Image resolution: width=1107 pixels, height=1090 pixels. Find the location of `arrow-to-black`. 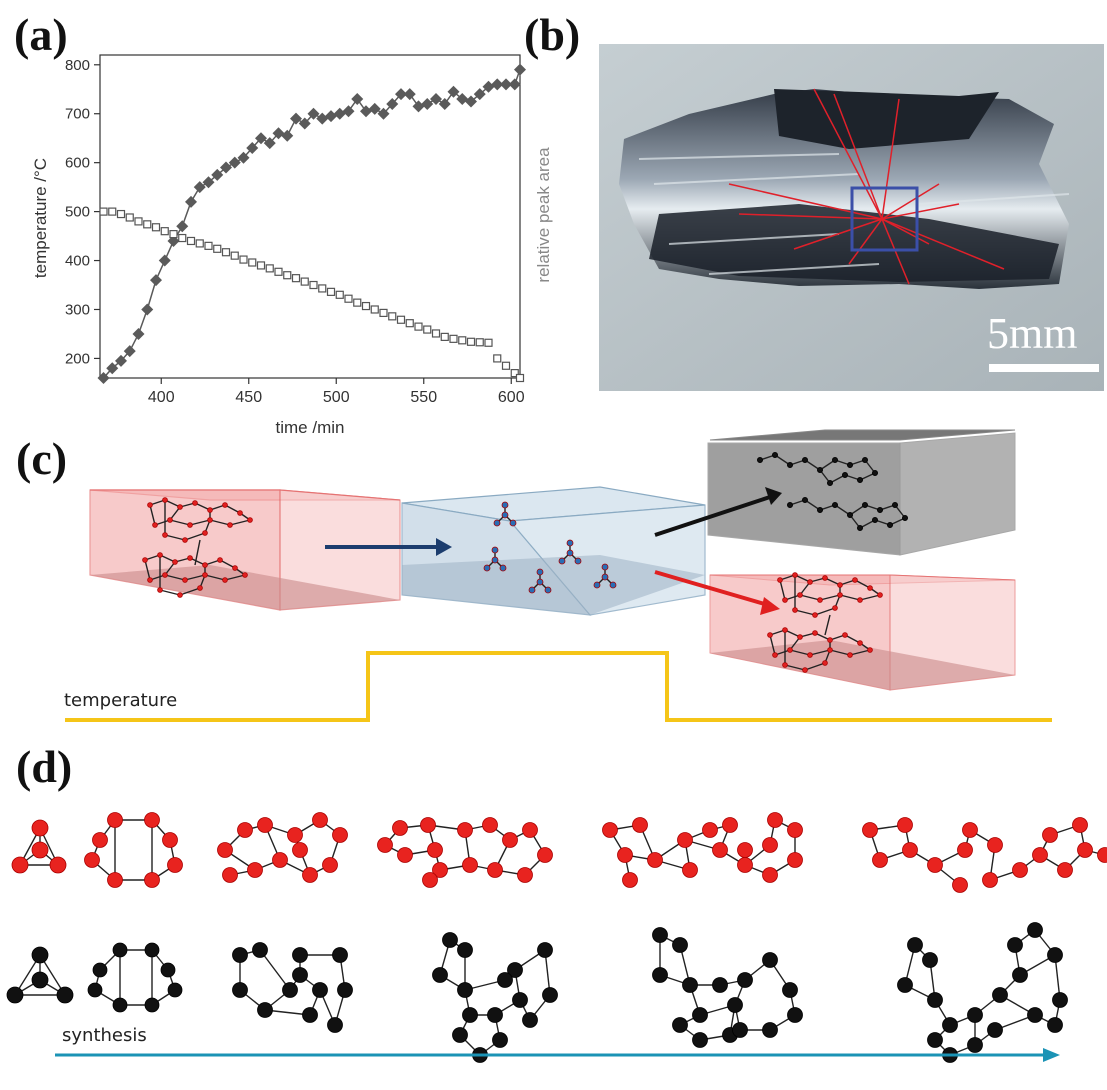

arrow-to-black is located at coordinates (718, 512).